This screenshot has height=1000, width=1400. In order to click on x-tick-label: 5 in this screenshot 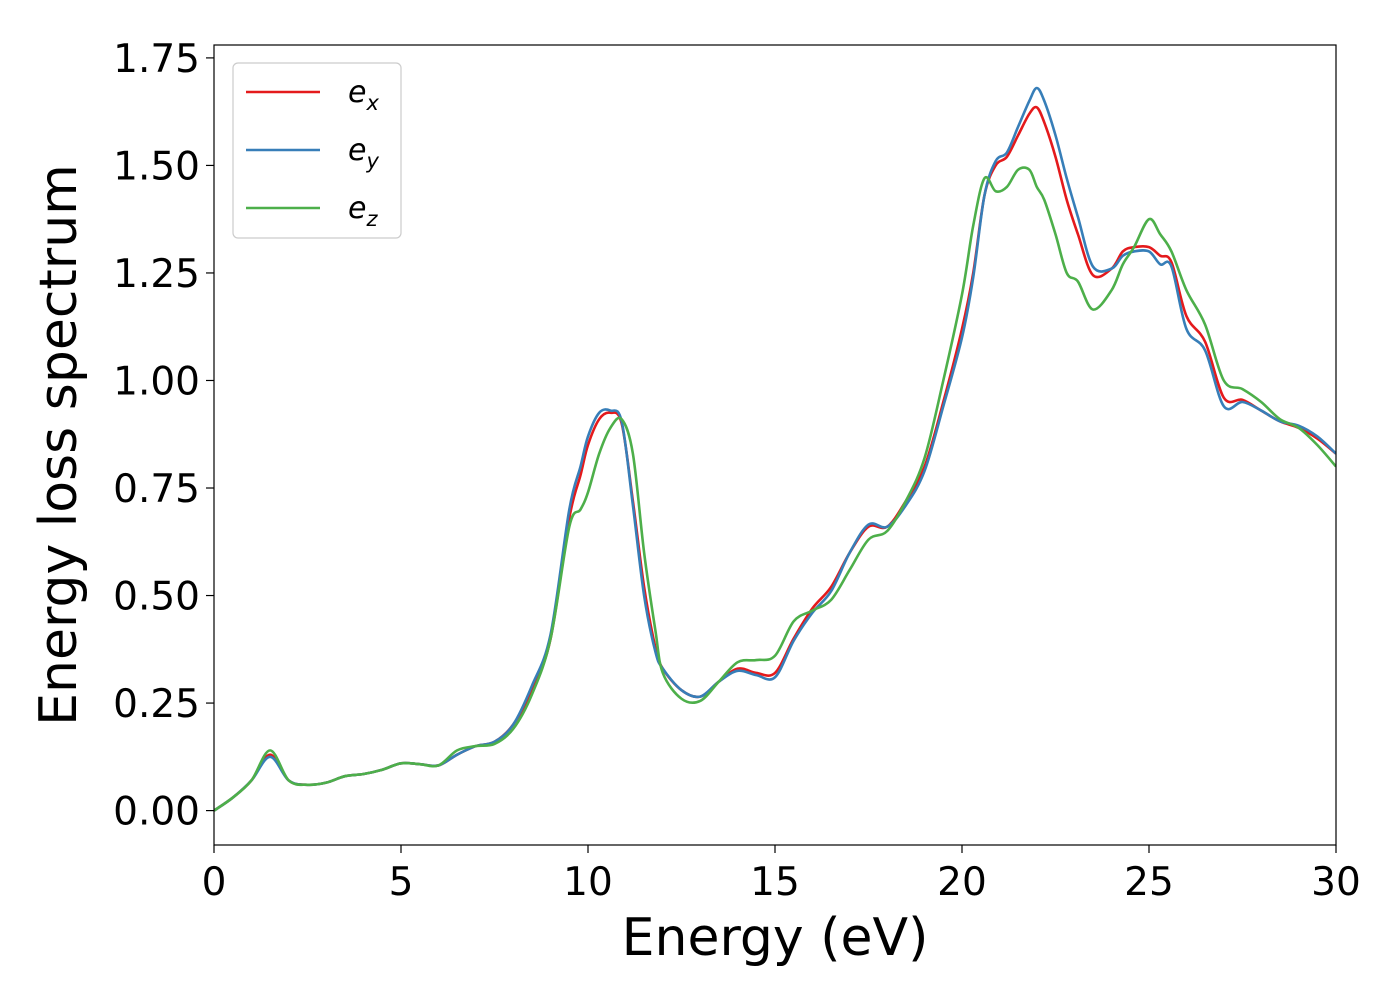, I will do `click(401, 882)`.